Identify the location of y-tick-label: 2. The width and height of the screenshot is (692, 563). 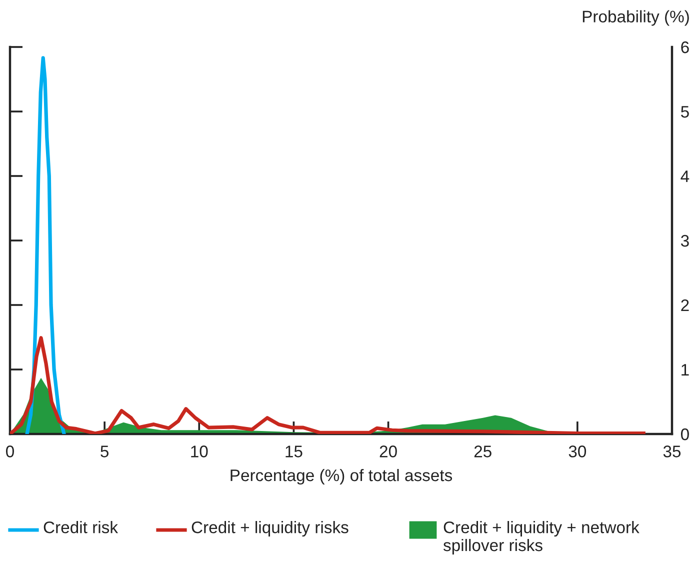
(685, 305).